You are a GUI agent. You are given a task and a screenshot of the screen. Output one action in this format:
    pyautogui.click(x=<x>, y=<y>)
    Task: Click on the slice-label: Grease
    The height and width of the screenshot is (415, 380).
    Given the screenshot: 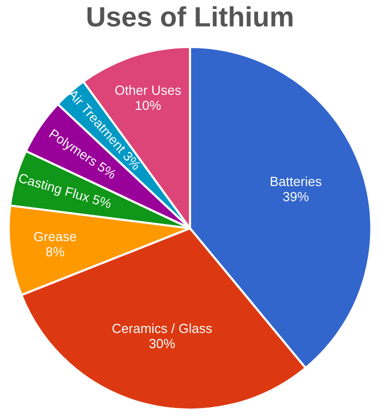 What is the action you would take?
    pyautogui.click(x=55, y=237)
    